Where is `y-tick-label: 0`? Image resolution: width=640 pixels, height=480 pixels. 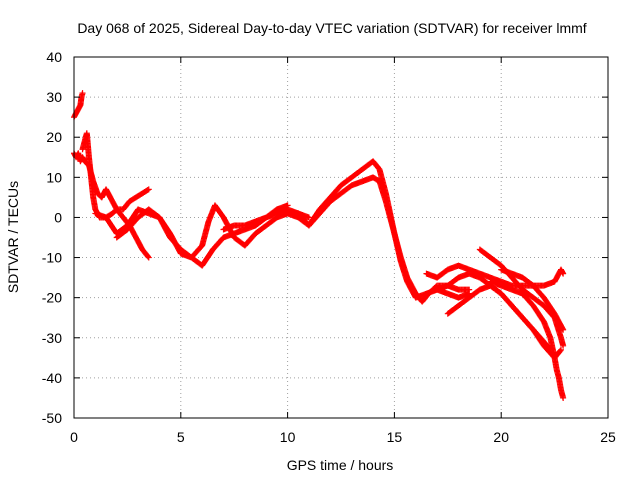 y-tick-label: 0 is located at coordinates (58, 217).